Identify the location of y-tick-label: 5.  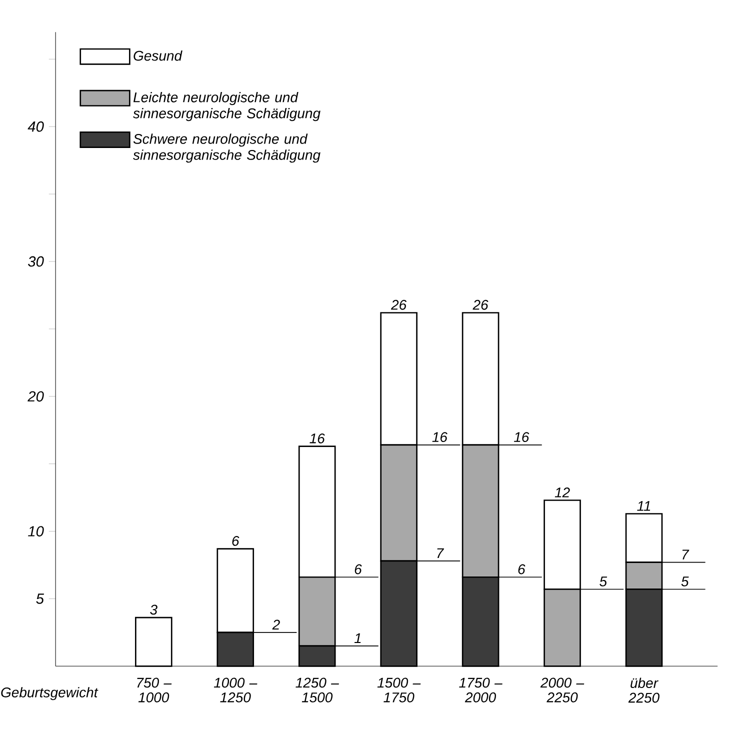
(40, 599).